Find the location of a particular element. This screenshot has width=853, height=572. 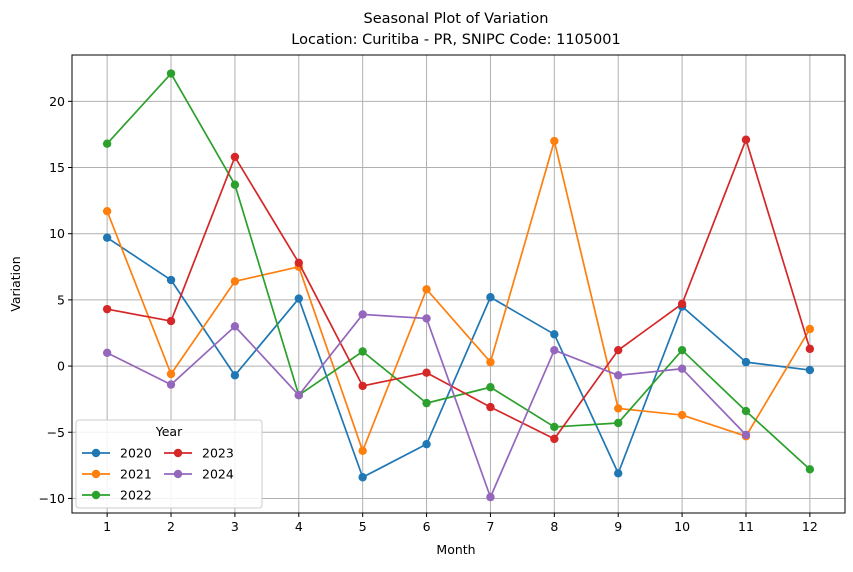

y-tick-label: −5 is located at coordinates (56, 432).